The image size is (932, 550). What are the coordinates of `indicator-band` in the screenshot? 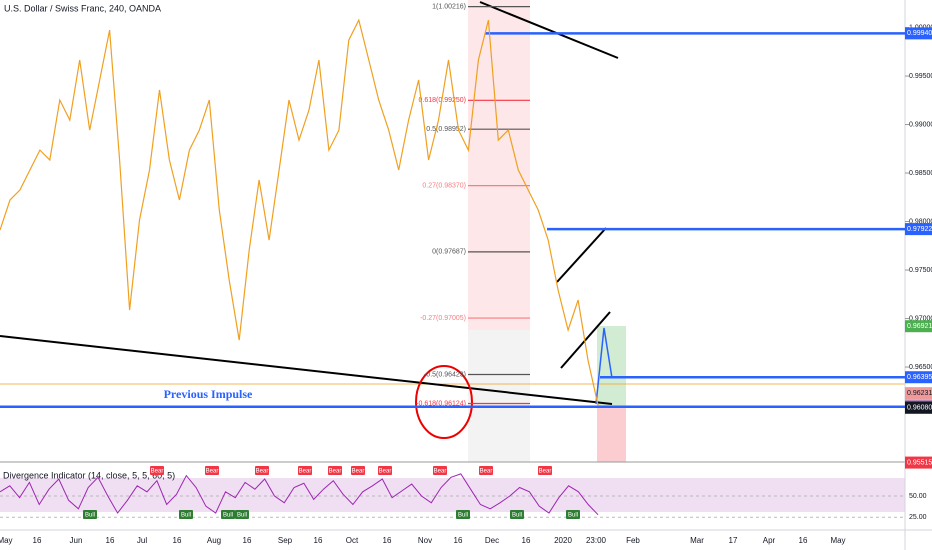 It's located at (452, 495).